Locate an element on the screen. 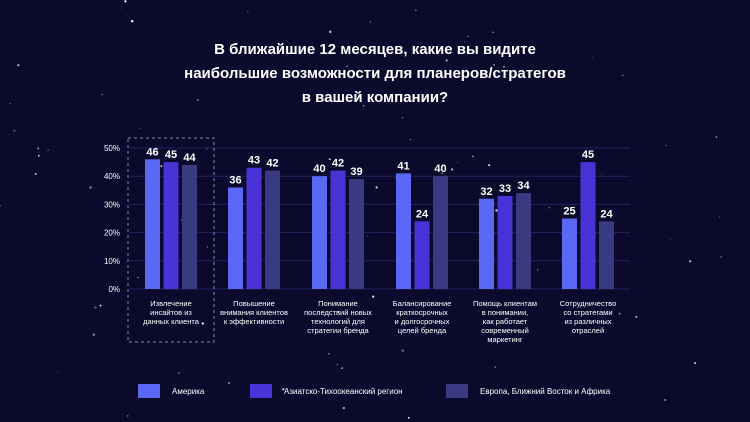 The width and height of the screenshot is (750, 422). x-category-label-line: Понимание is located at coordinates (338, 303).